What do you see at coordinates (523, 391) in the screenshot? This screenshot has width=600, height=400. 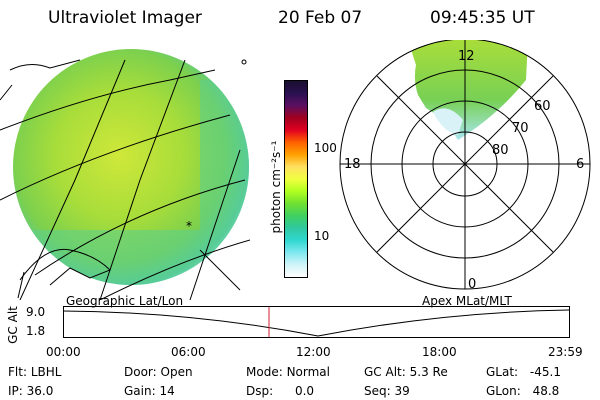 I see `status-glon: GLon: 48.8` at bounding box center [523, 391].